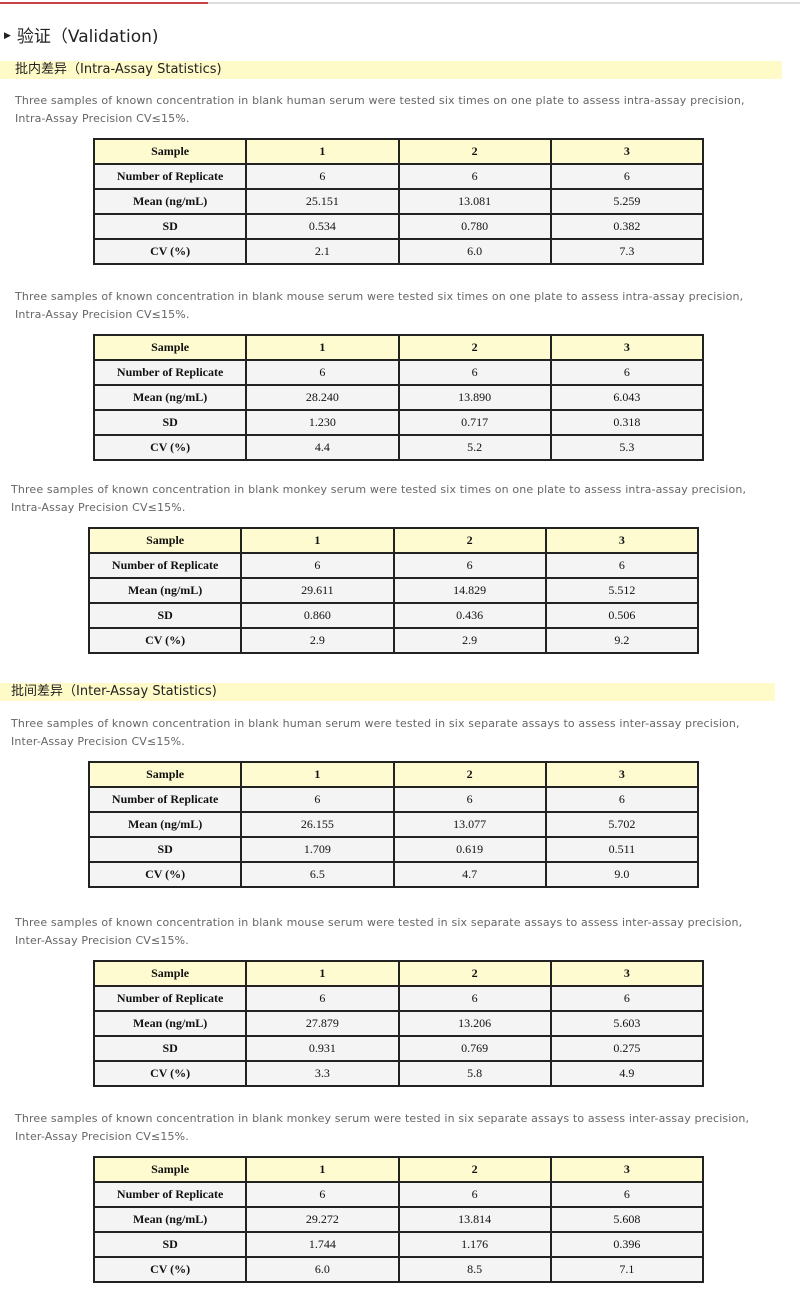  I want to click on table-cell: 2.9, so click(469, 640).